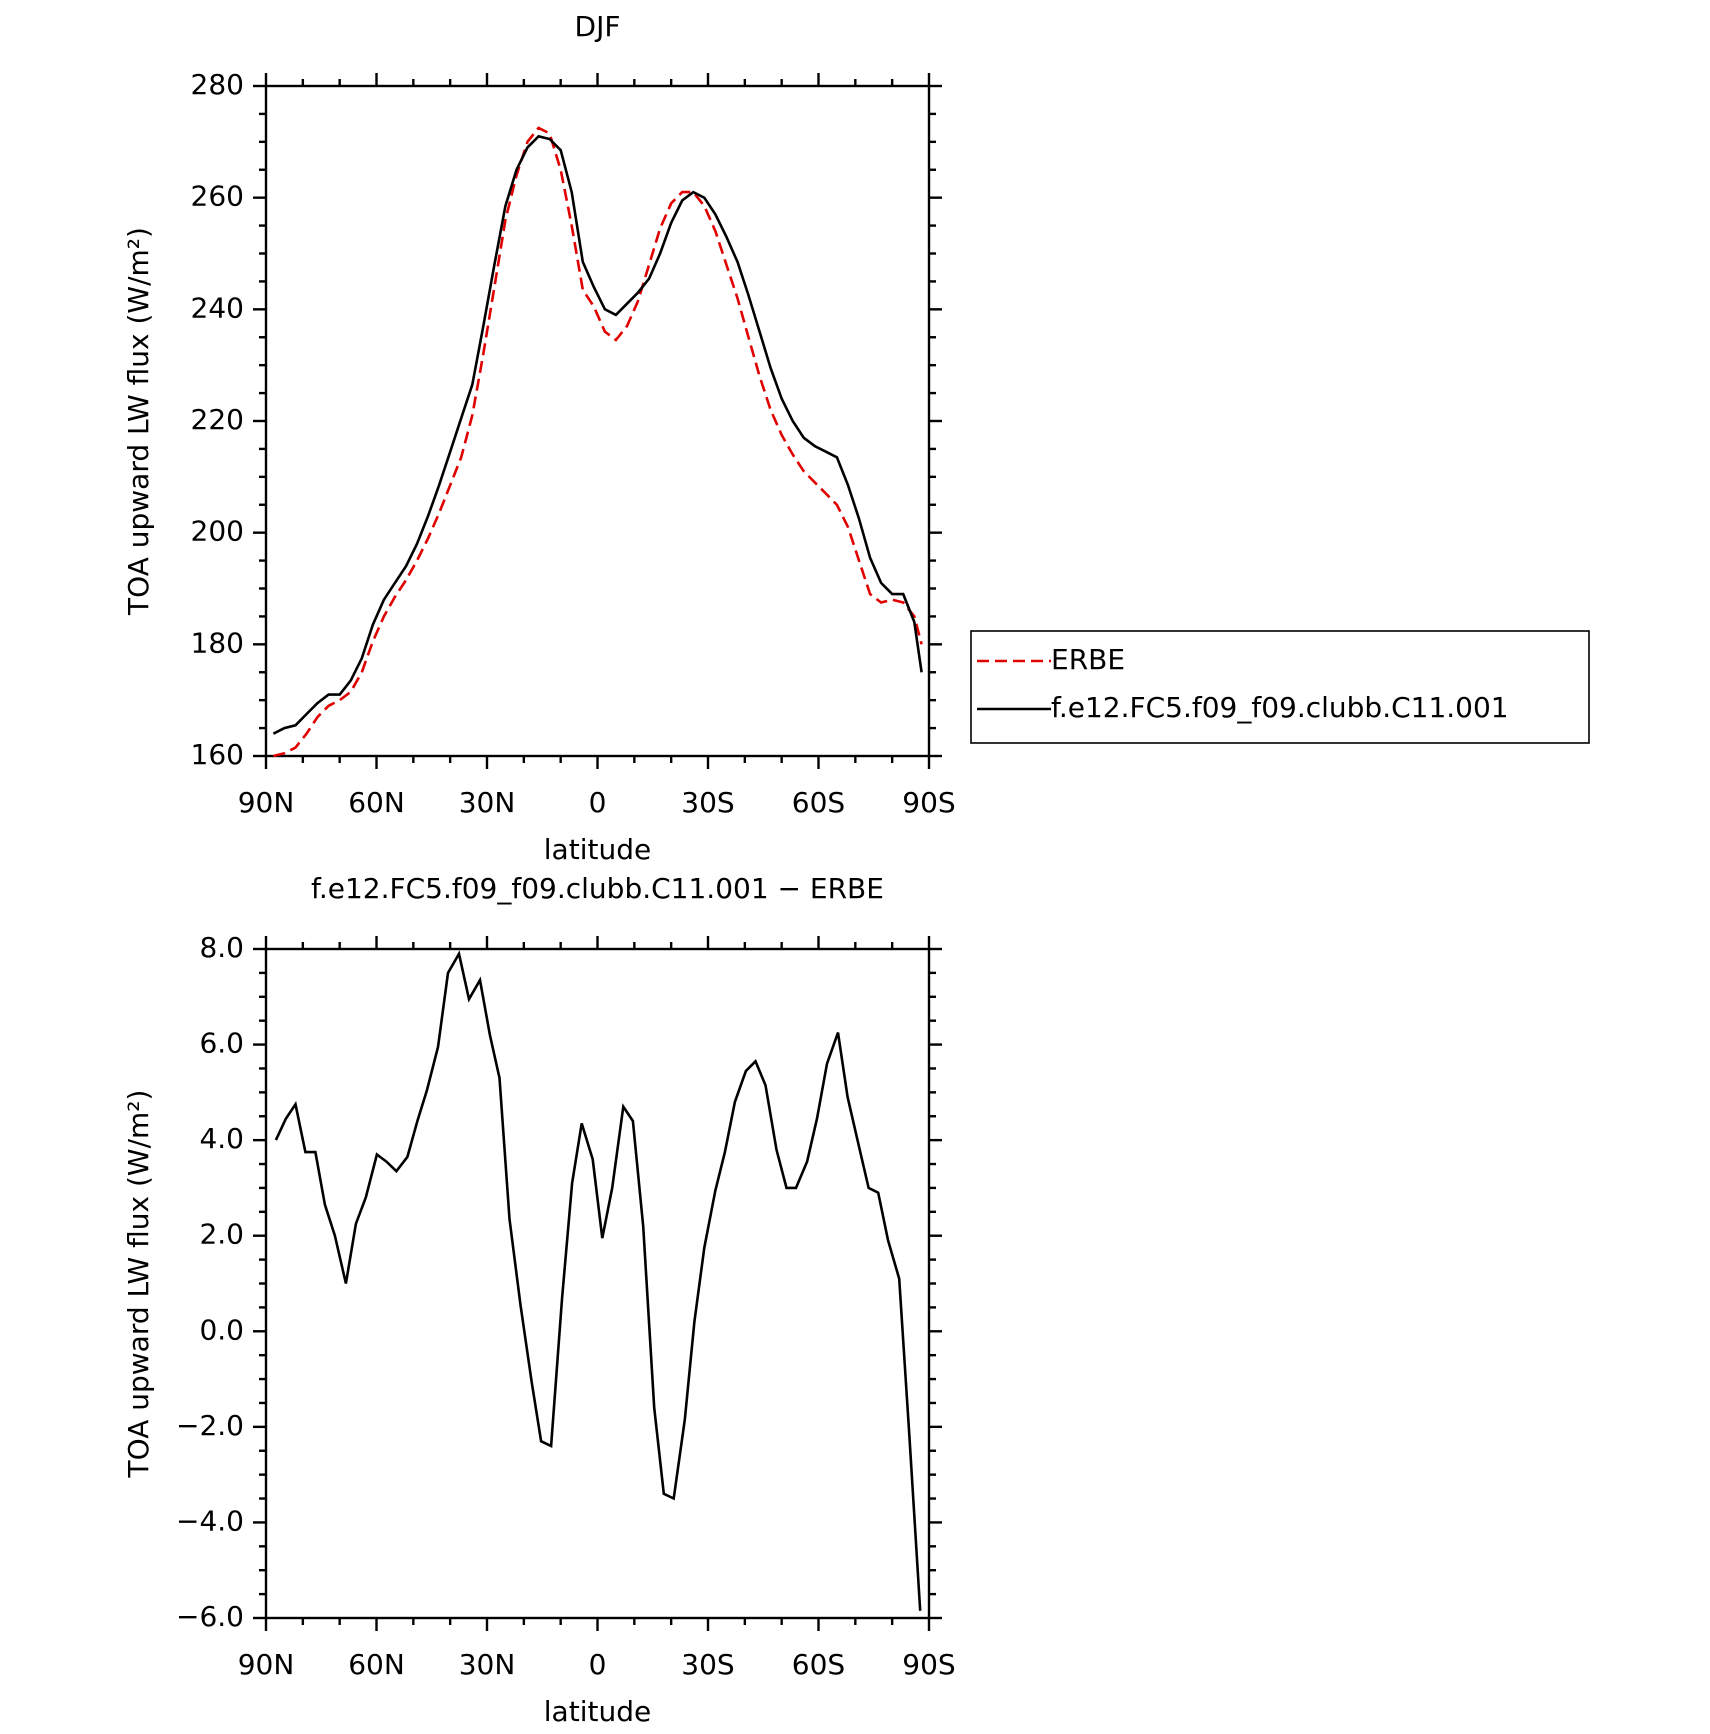  Describe the element at coordinates (217, 307) in the screenshot. I see `y-tick-label: 240` at that location.